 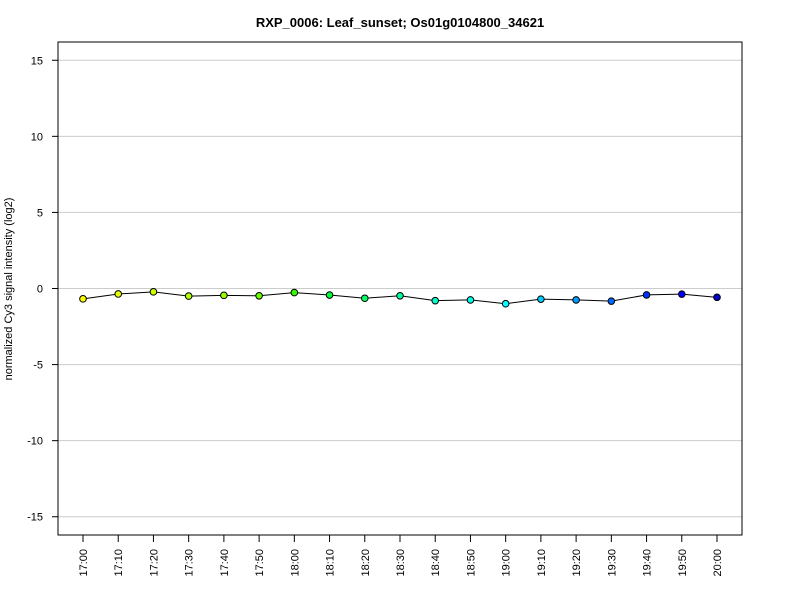 I want to click on x-tick-label: 18:30, so click(x=401, y=563).